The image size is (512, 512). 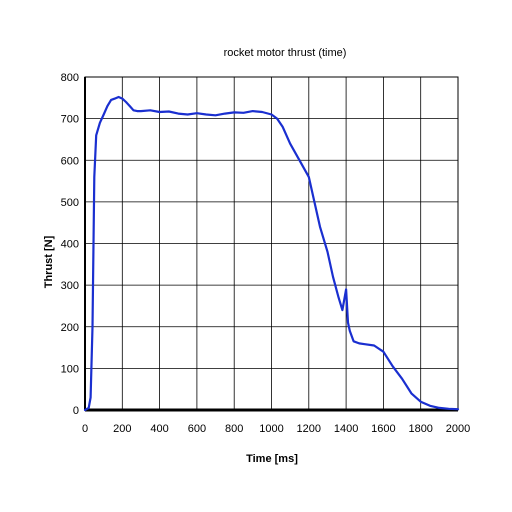 I want to click on y-axis-label: Thrust [N], so click(x=49, y=261).